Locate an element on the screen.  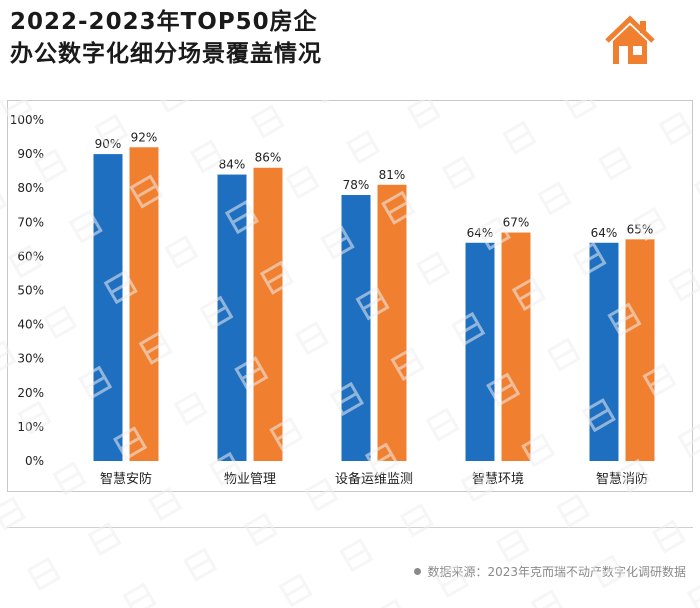
data-label: 81% is located at coordinates (392, 175).